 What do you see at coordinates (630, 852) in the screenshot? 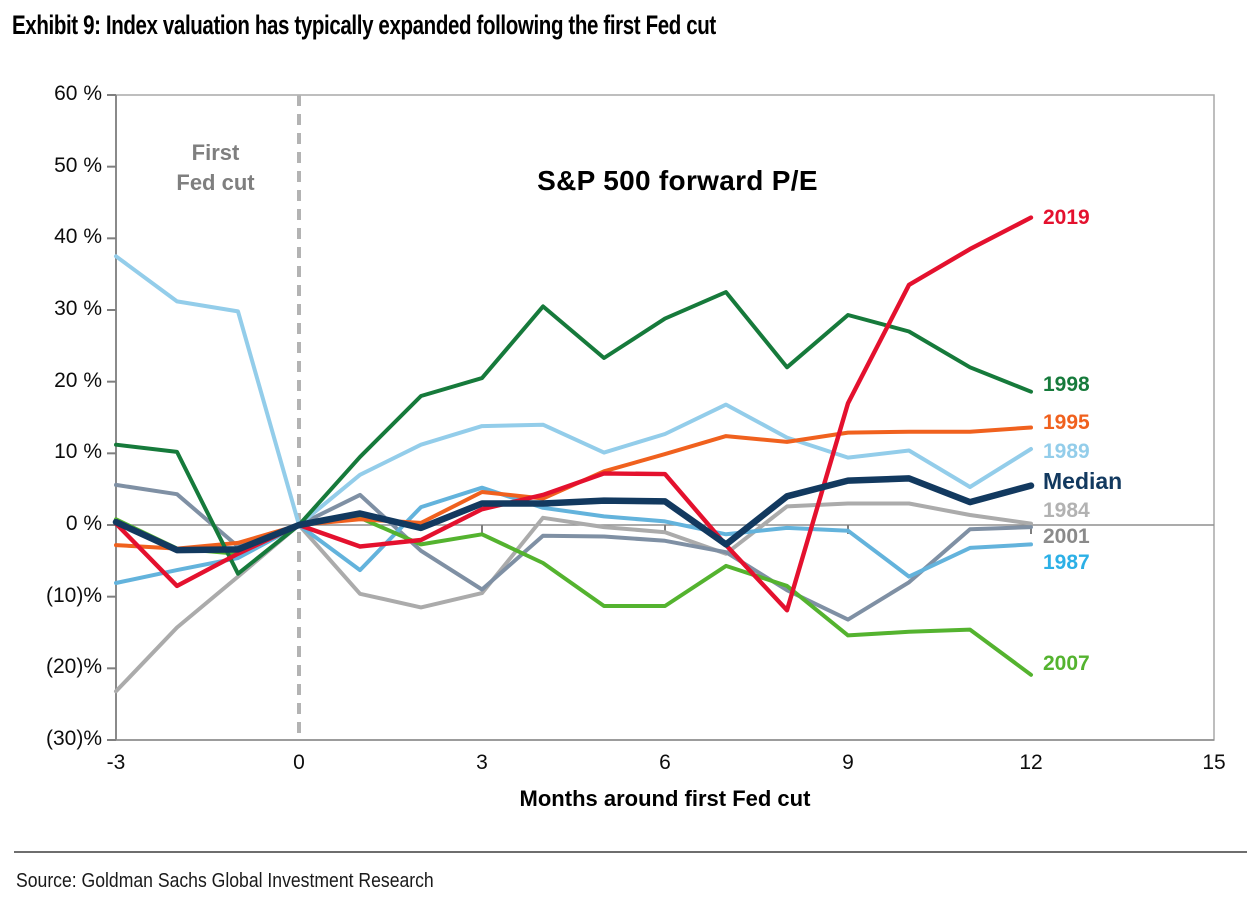
I see `footer-separator-line` at bounding box center [630, 852].